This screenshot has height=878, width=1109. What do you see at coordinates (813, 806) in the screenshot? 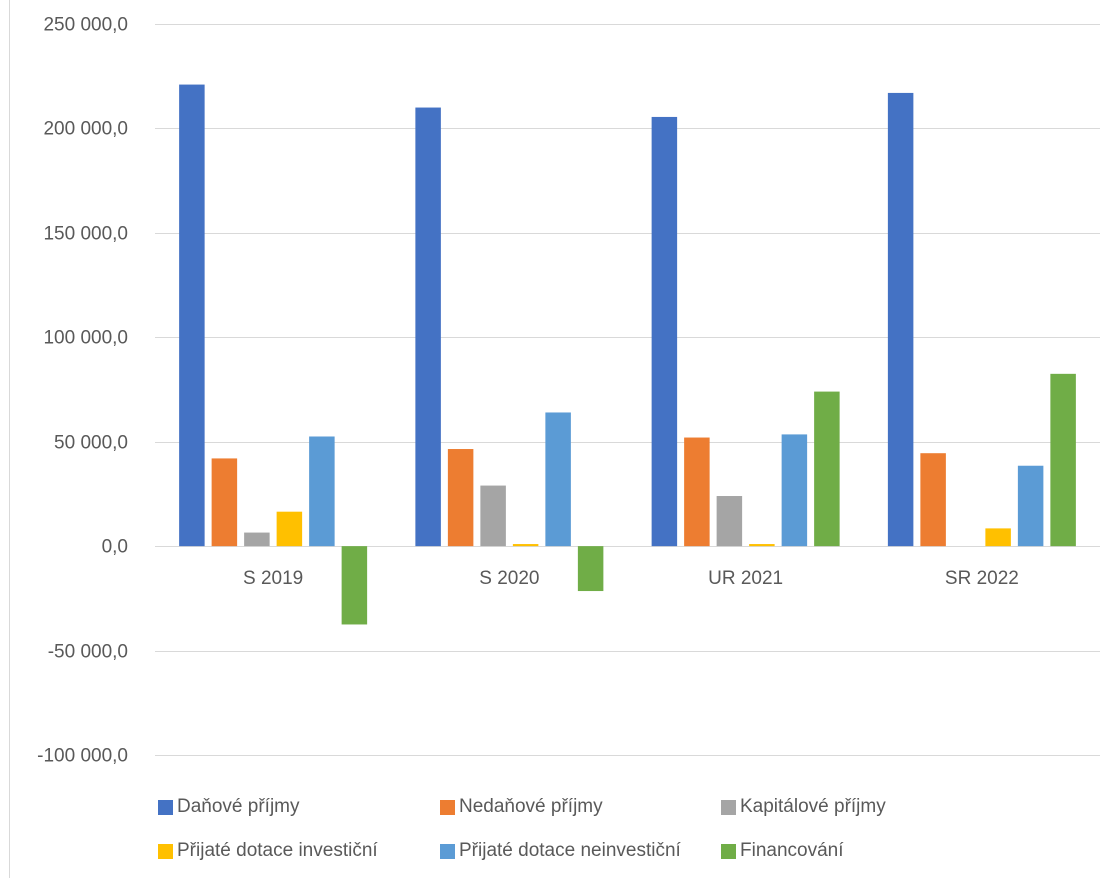
I see `legend-label: Kapitálové příjmy` at bounding box center [813, 806].